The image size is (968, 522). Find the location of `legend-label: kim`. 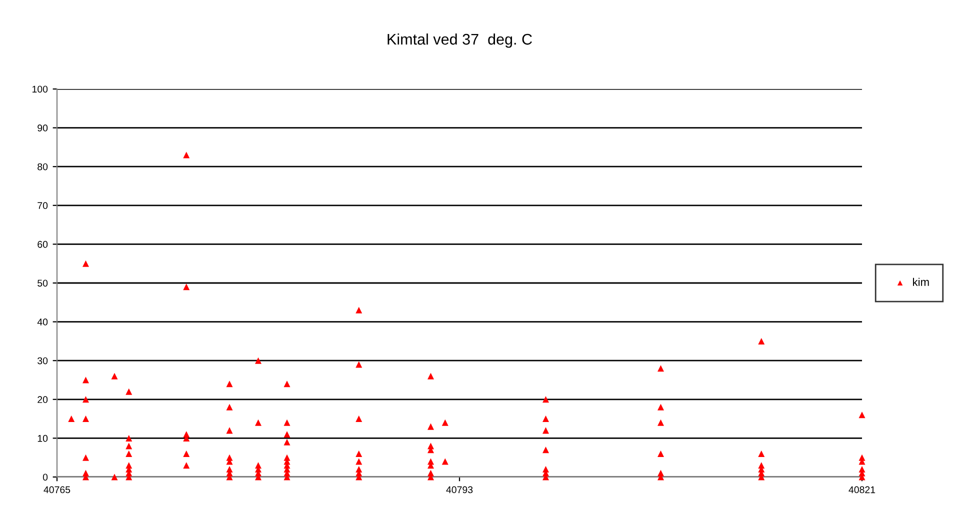

legend-label: kim is located at coordinates (921, 282).